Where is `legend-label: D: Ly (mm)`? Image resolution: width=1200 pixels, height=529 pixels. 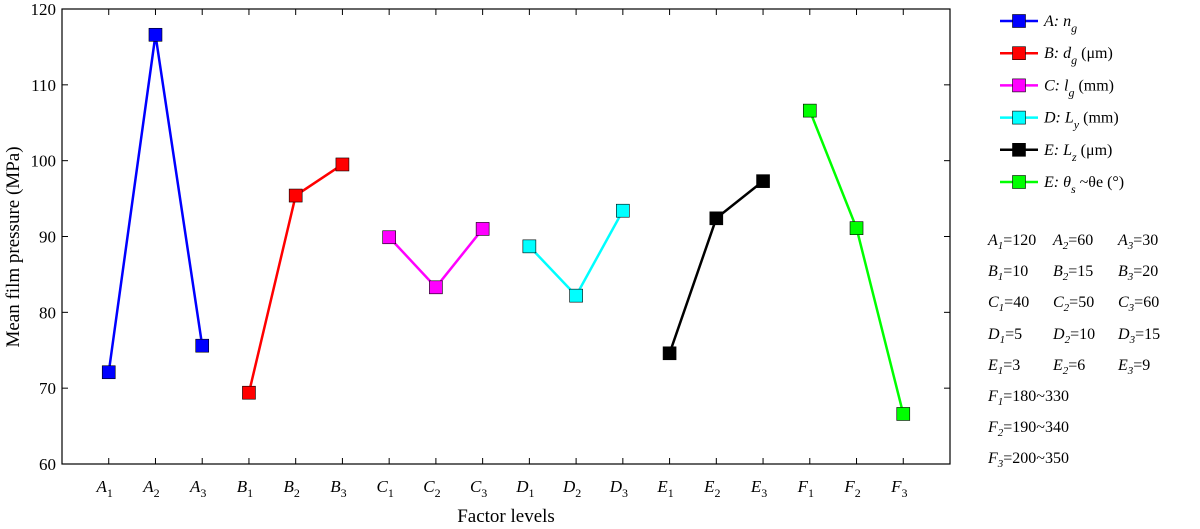 legend-label: D: Ly (mm) is located at coordinates (1081, 121).